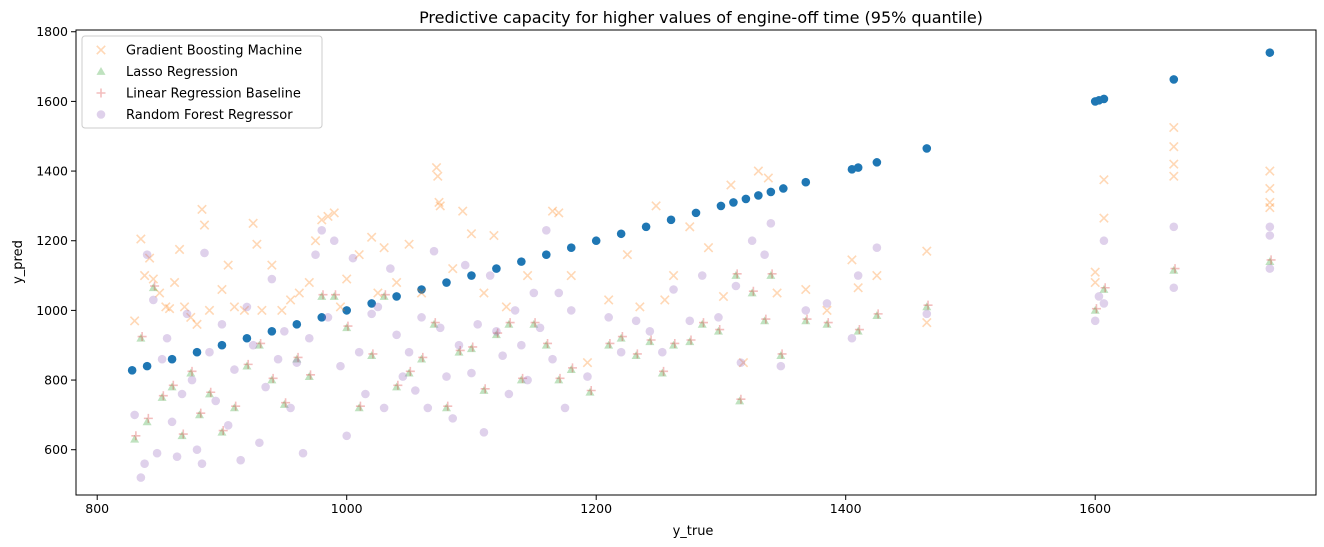 The width and height of the screenshot is (1324, 547). Describe the element at coordinates (1095, 508) in the screenshot. I see `x-tick-label: 1600` at that location.